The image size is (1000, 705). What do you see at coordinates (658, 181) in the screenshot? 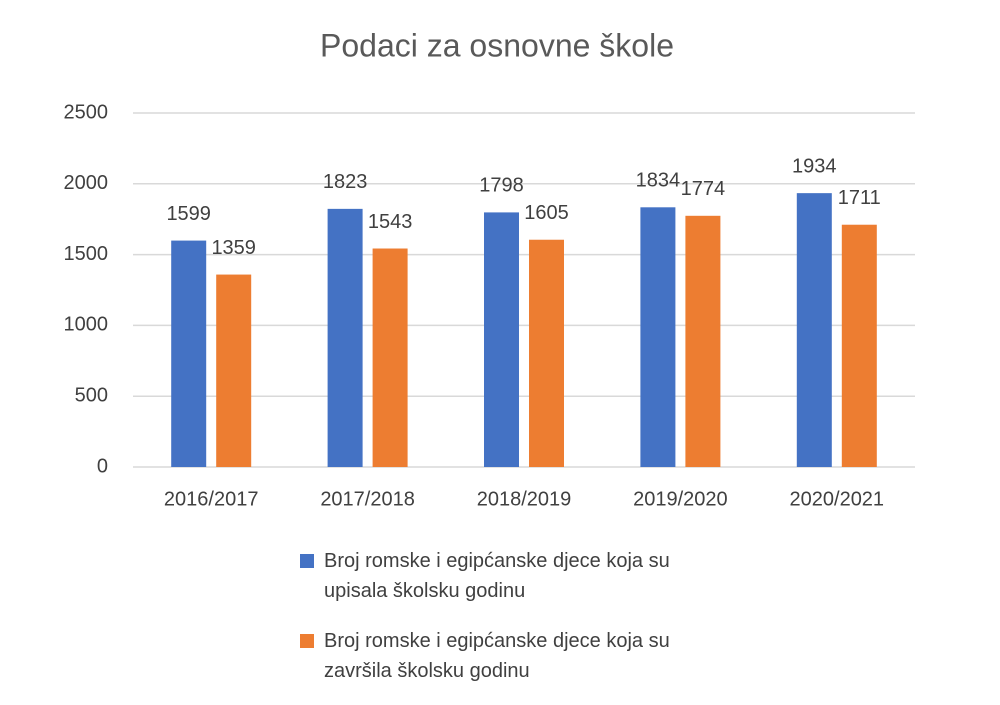
I see `data-label: 1834` at bounding box center [658, 181].